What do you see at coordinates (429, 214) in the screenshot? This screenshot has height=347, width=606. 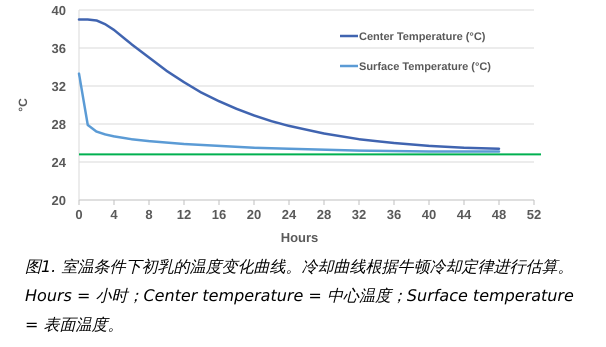 I see `x-tick-label: 40` at bounding box center [429, 214].